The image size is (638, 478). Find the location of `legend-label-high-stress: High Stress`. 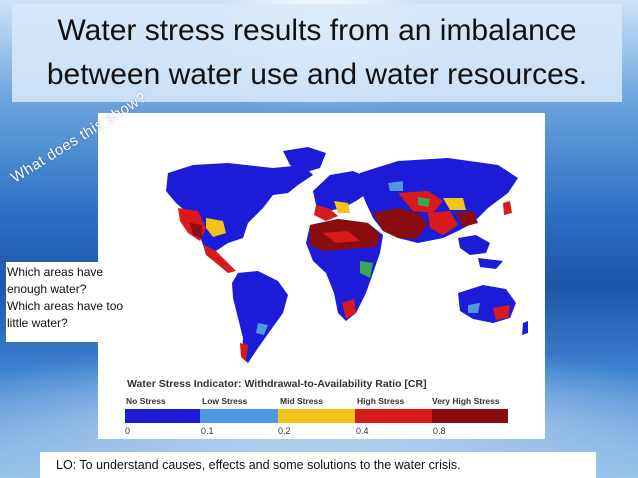

legend-label-high-stress: High Stress is located at coordinates (381, 401).